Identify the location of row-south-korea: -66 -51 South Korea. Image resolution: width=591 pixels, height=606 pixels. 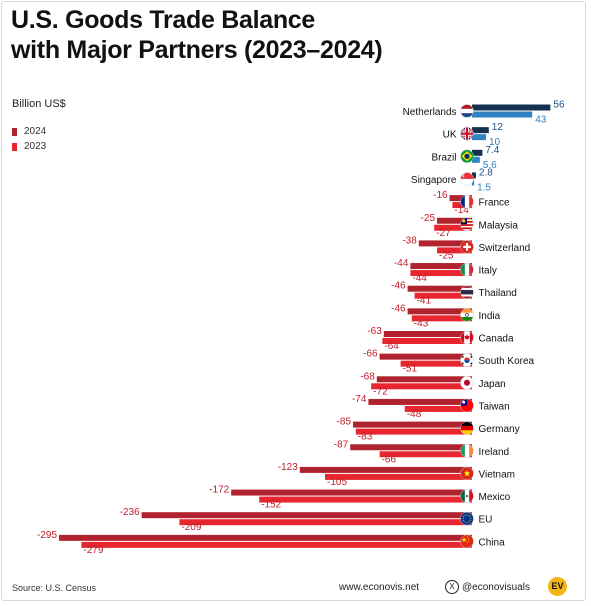
(448, 362).